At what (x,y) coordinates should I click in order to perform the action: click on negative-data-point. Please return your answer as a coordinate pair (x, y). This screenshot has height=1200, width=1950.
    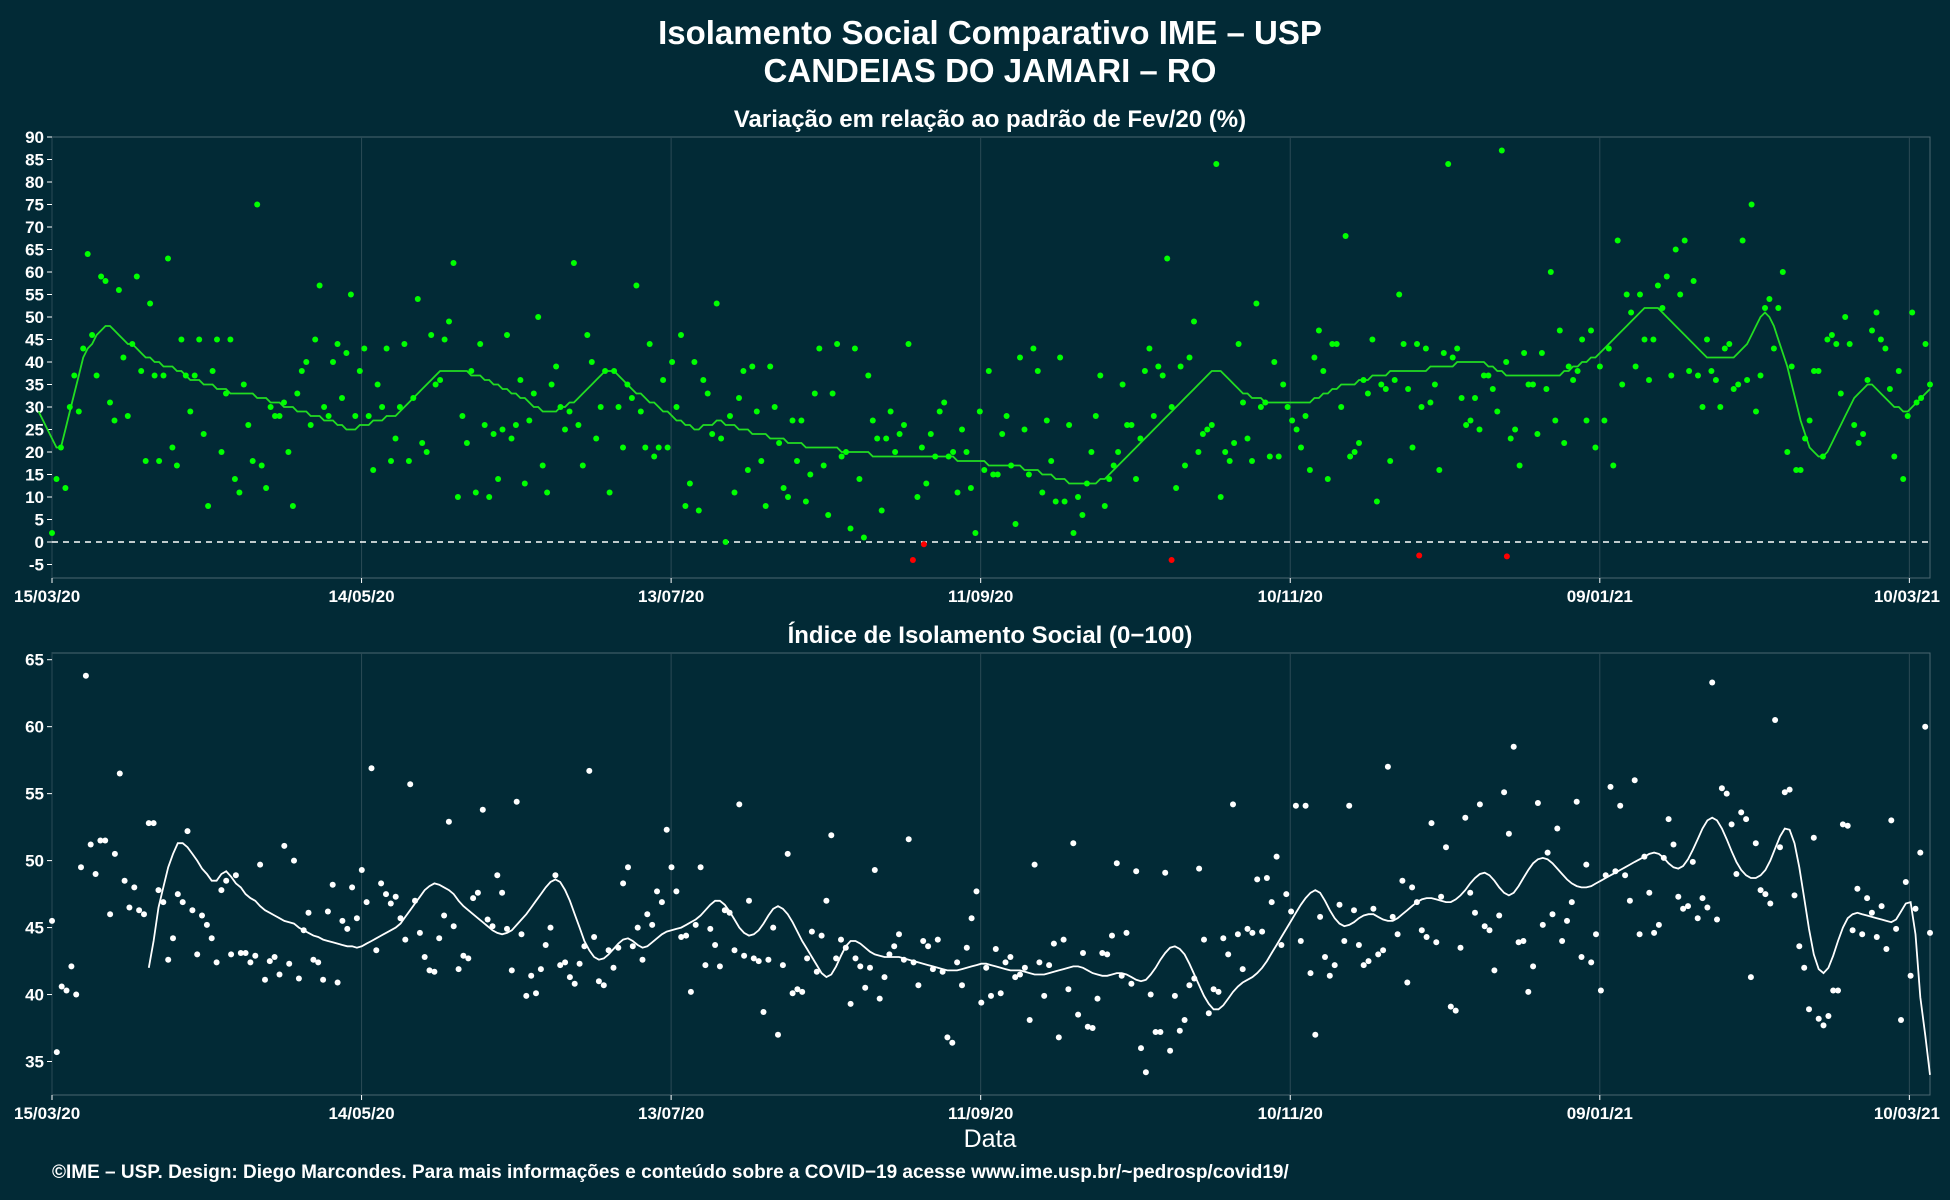
    Looking at the image, I should click on (1506, 556).